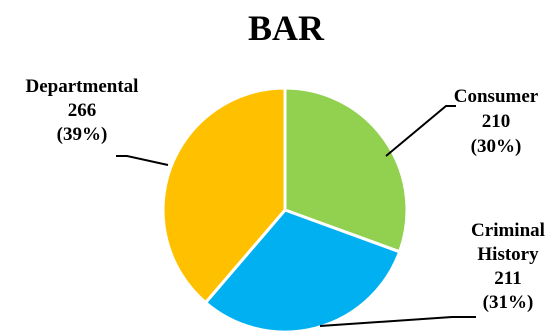 The height and width of the screenshot is (331, 558). I want to click on slice-value-label: 210, so click(496, 121).